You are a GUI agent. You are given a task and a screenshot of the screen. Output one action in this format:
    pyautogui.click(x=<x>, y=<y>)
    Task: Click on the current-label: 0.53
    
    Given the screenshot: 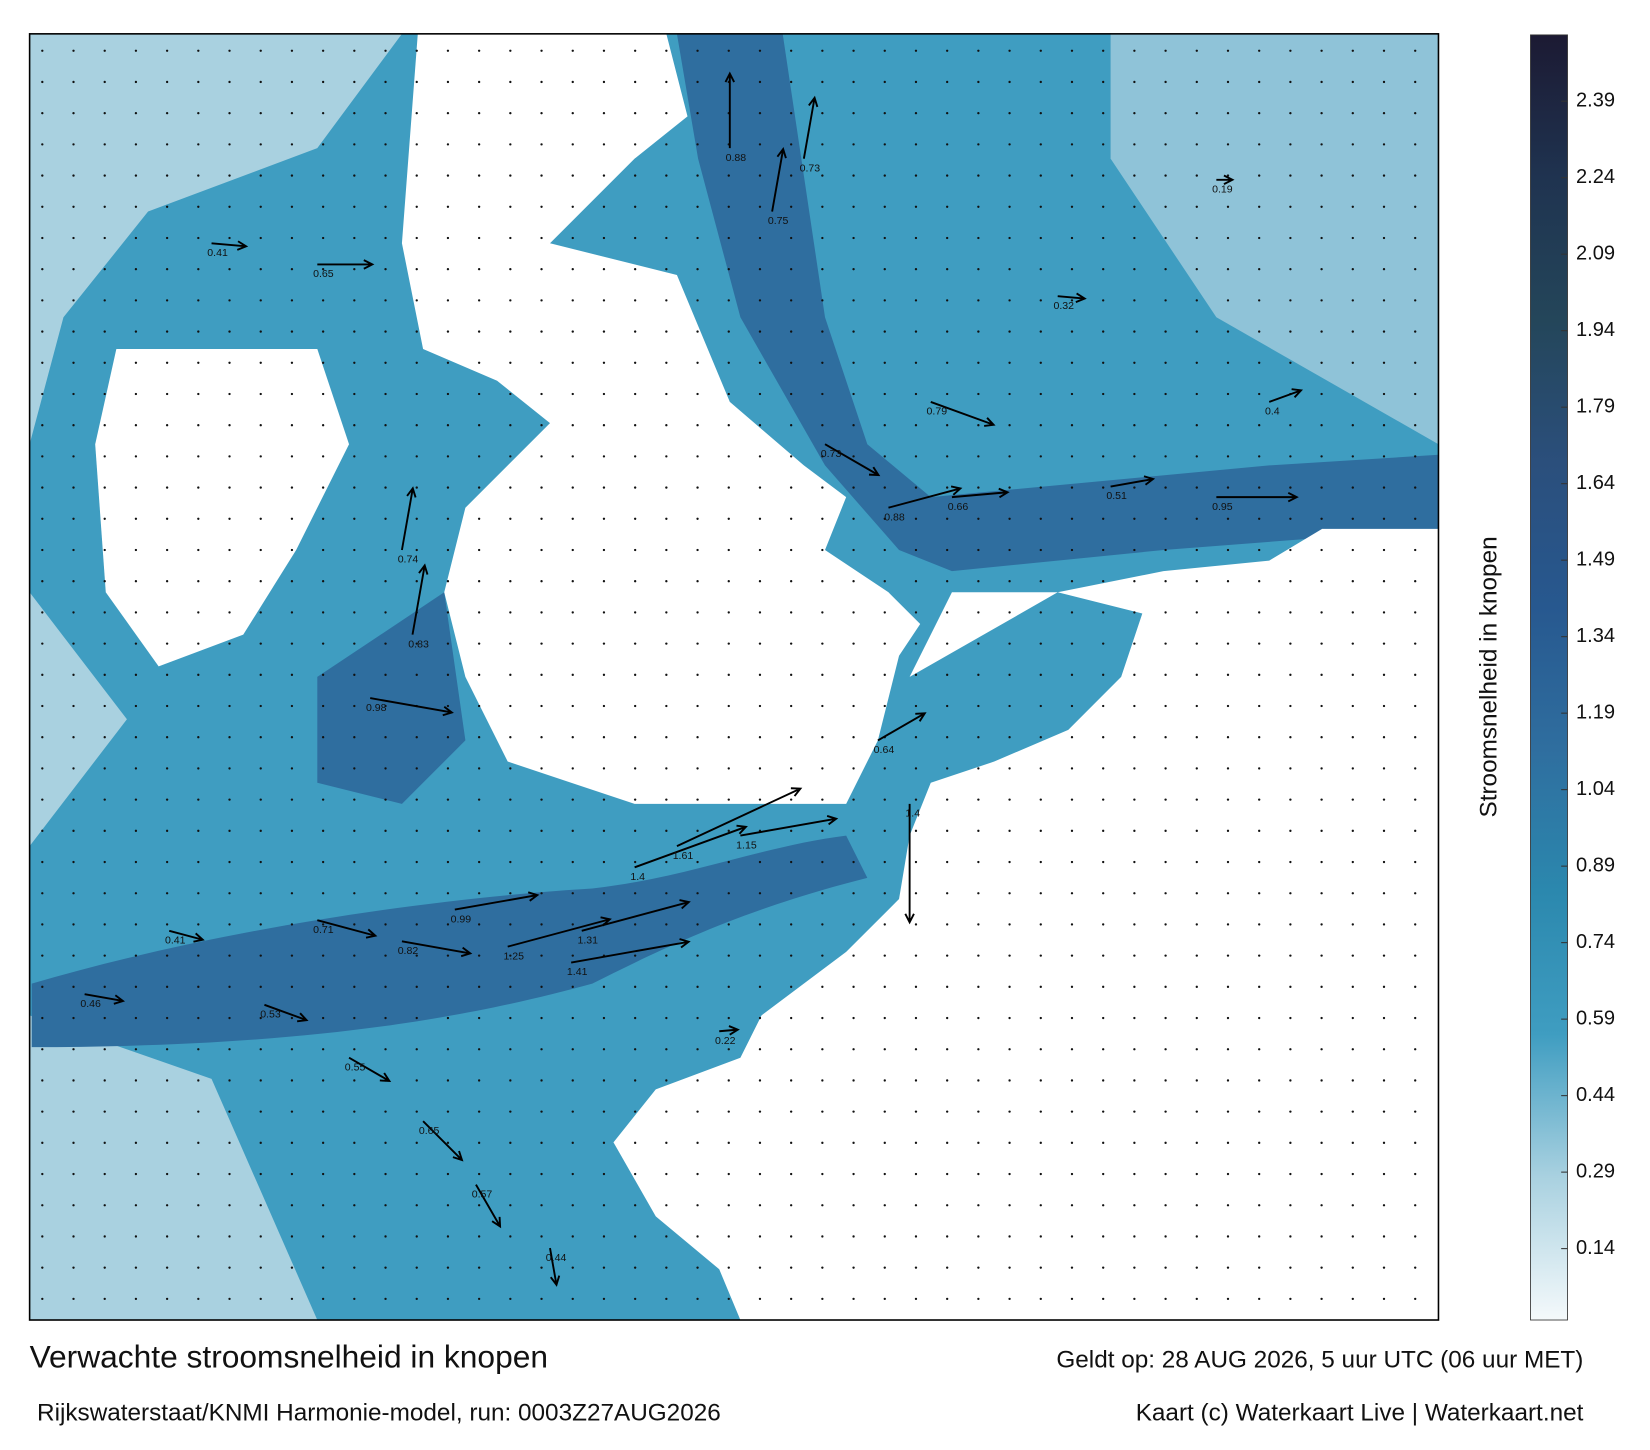 What is the action you would take?
    pyautogui.click(x=270, y=1015)
    